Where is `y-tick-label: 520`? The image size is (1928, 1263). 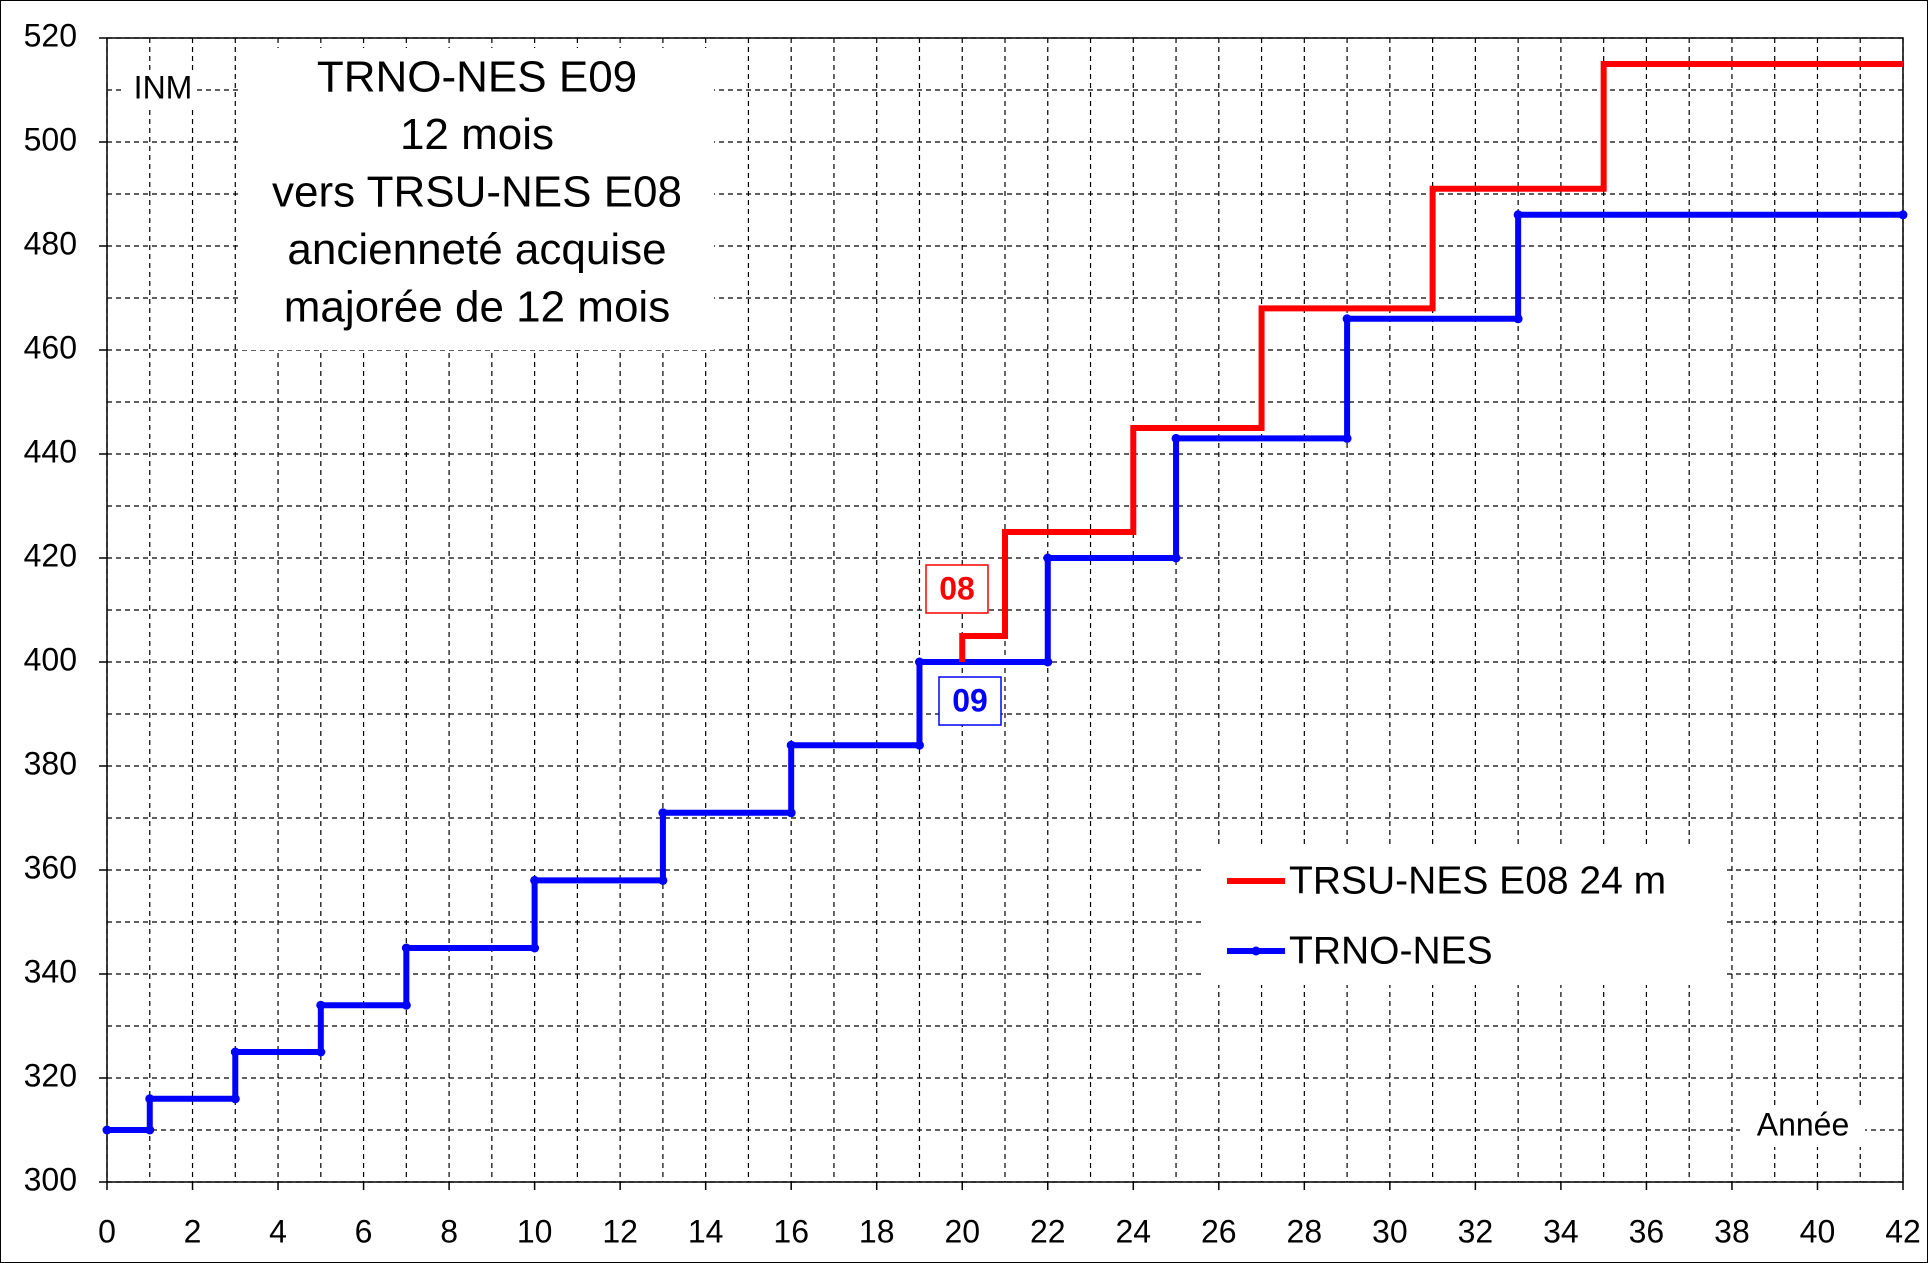
y-tick-label: 520 is located at coordinates (50, 35).